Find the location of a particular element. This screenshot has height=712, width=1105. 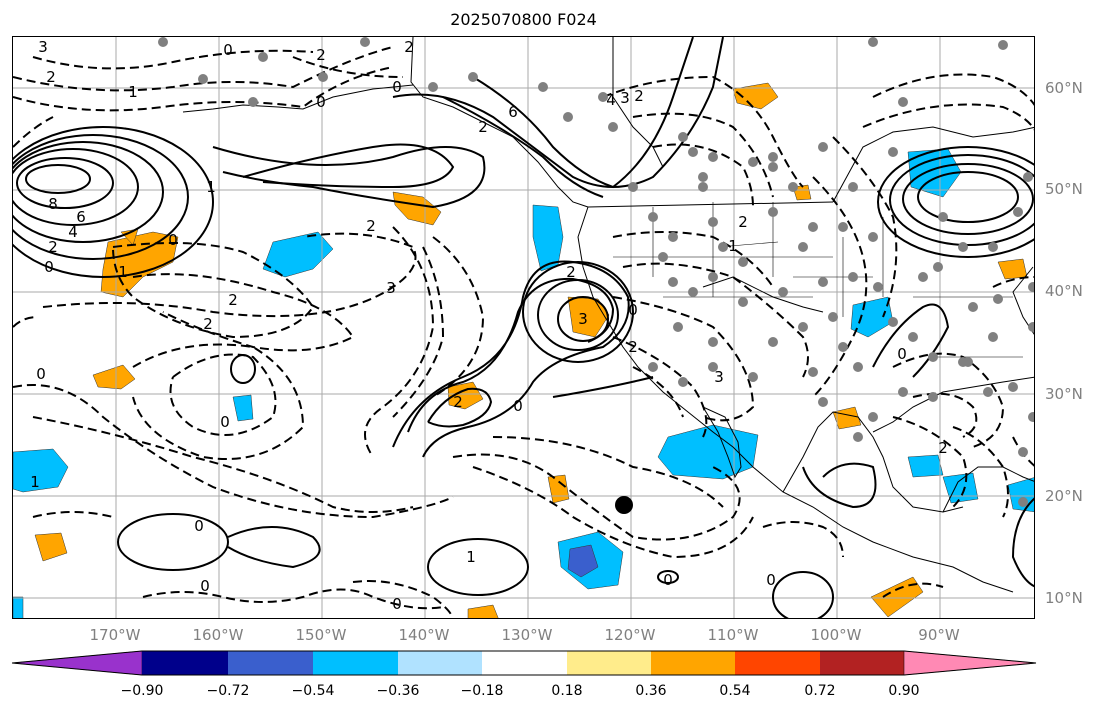

lon-label-170w: 170°W is located at coordinates (115, 635).